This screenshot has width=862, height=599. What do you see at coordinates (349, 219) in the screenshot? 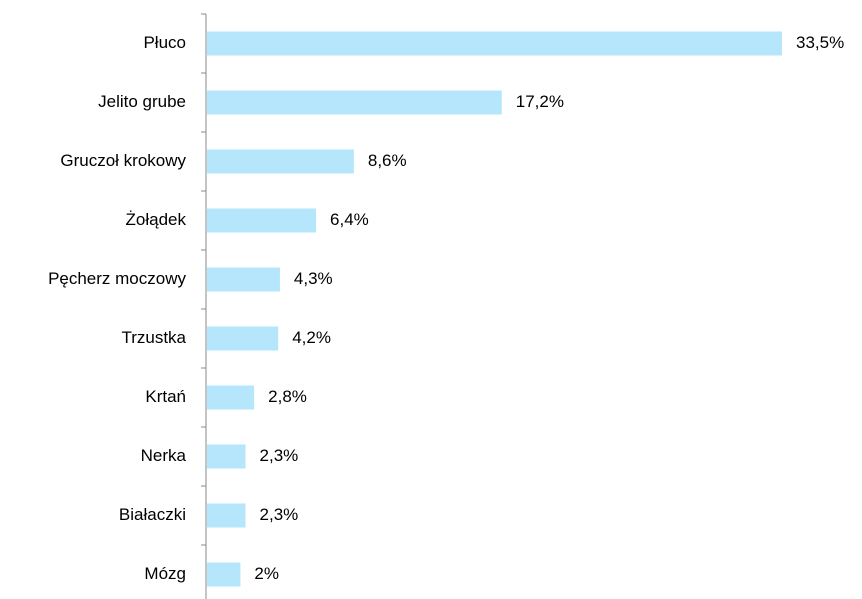
I see `value-label: 6,4%` at bounding box center [349, 219].